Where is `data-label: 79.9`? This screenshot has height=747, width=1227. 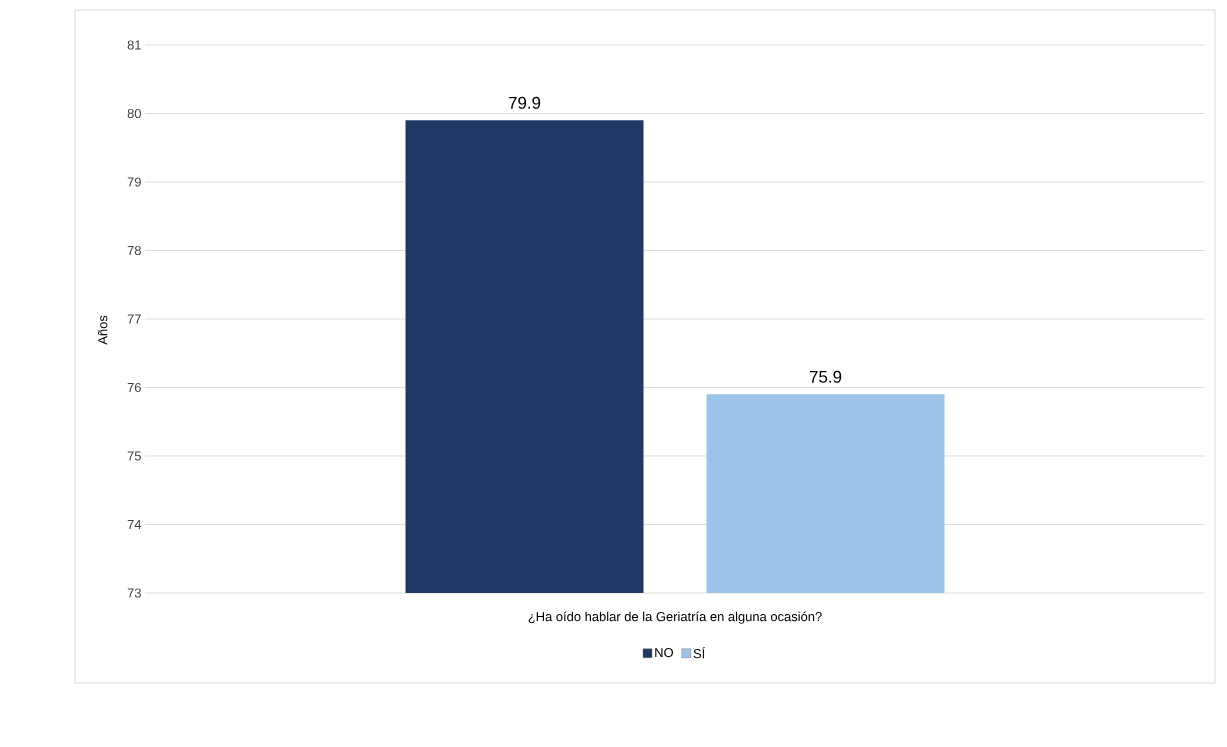 data-label: 79.9 is located at coordinates (524, 102).